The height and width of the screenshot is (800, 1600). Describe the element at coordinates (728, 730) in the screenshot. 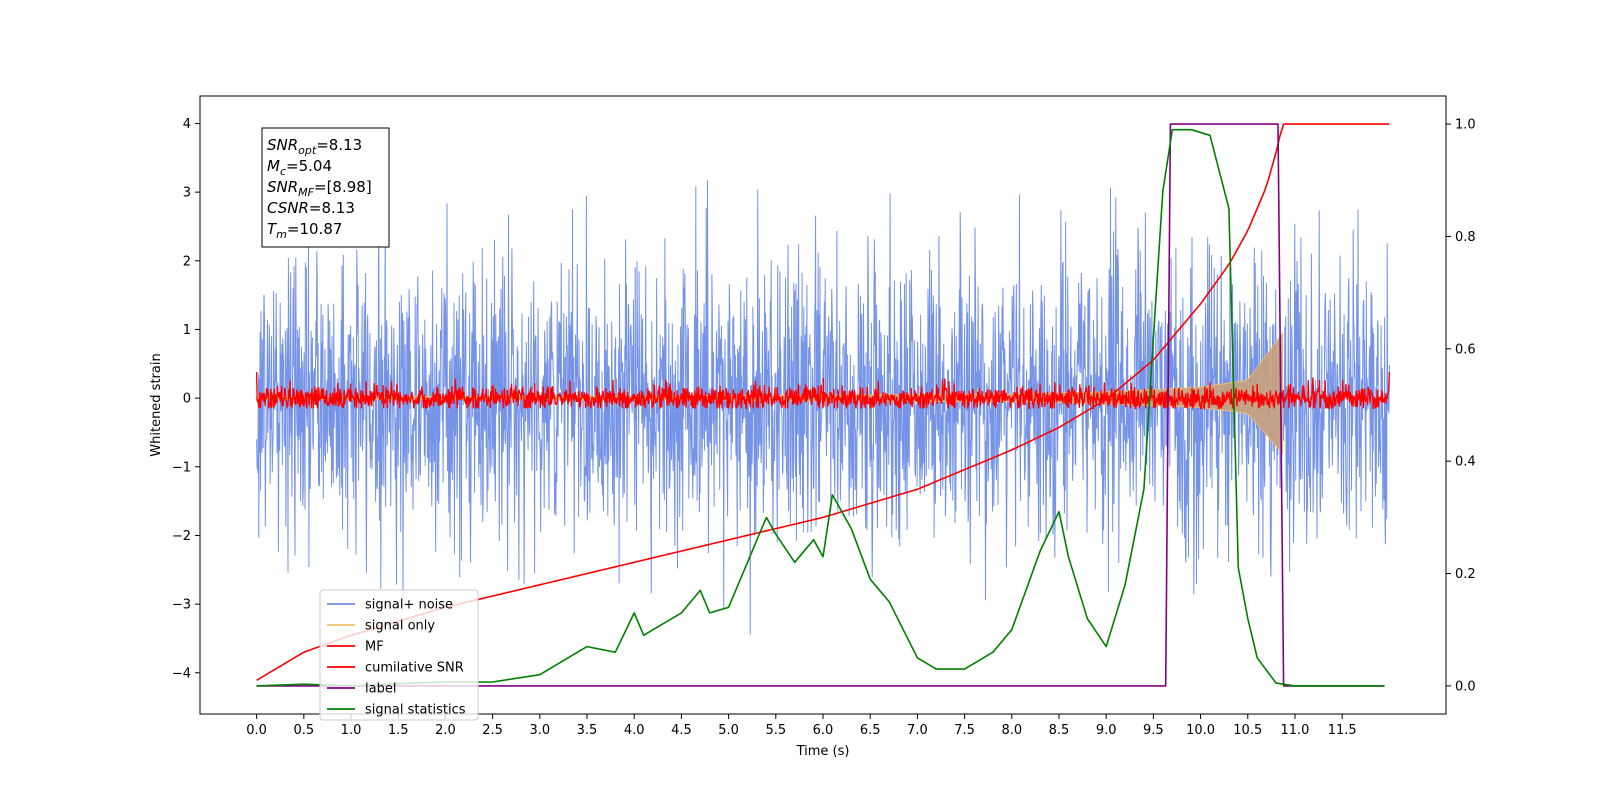

I see `x-tick-label: 5.0` at that location.